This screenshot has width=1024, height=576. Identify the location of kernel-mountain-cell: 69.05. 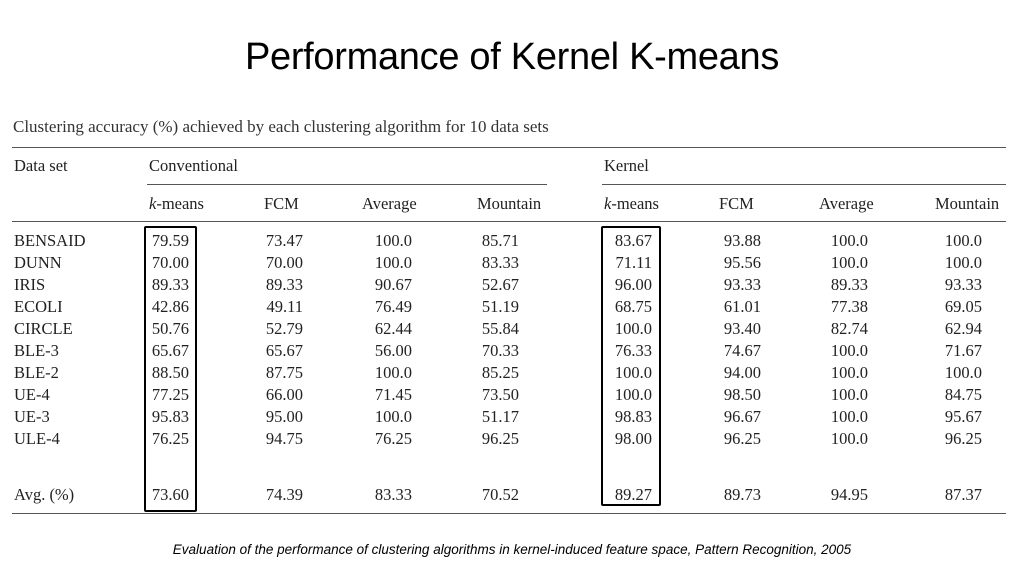
(963, 306).